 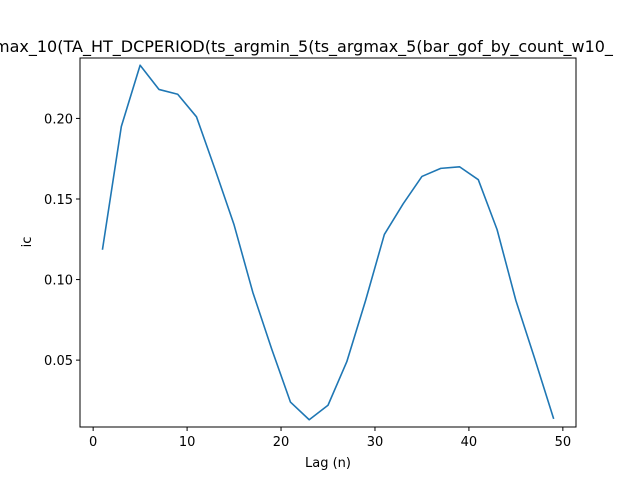 I want to click on x-axis-label: Lag (n), so click(x=328, y=463).